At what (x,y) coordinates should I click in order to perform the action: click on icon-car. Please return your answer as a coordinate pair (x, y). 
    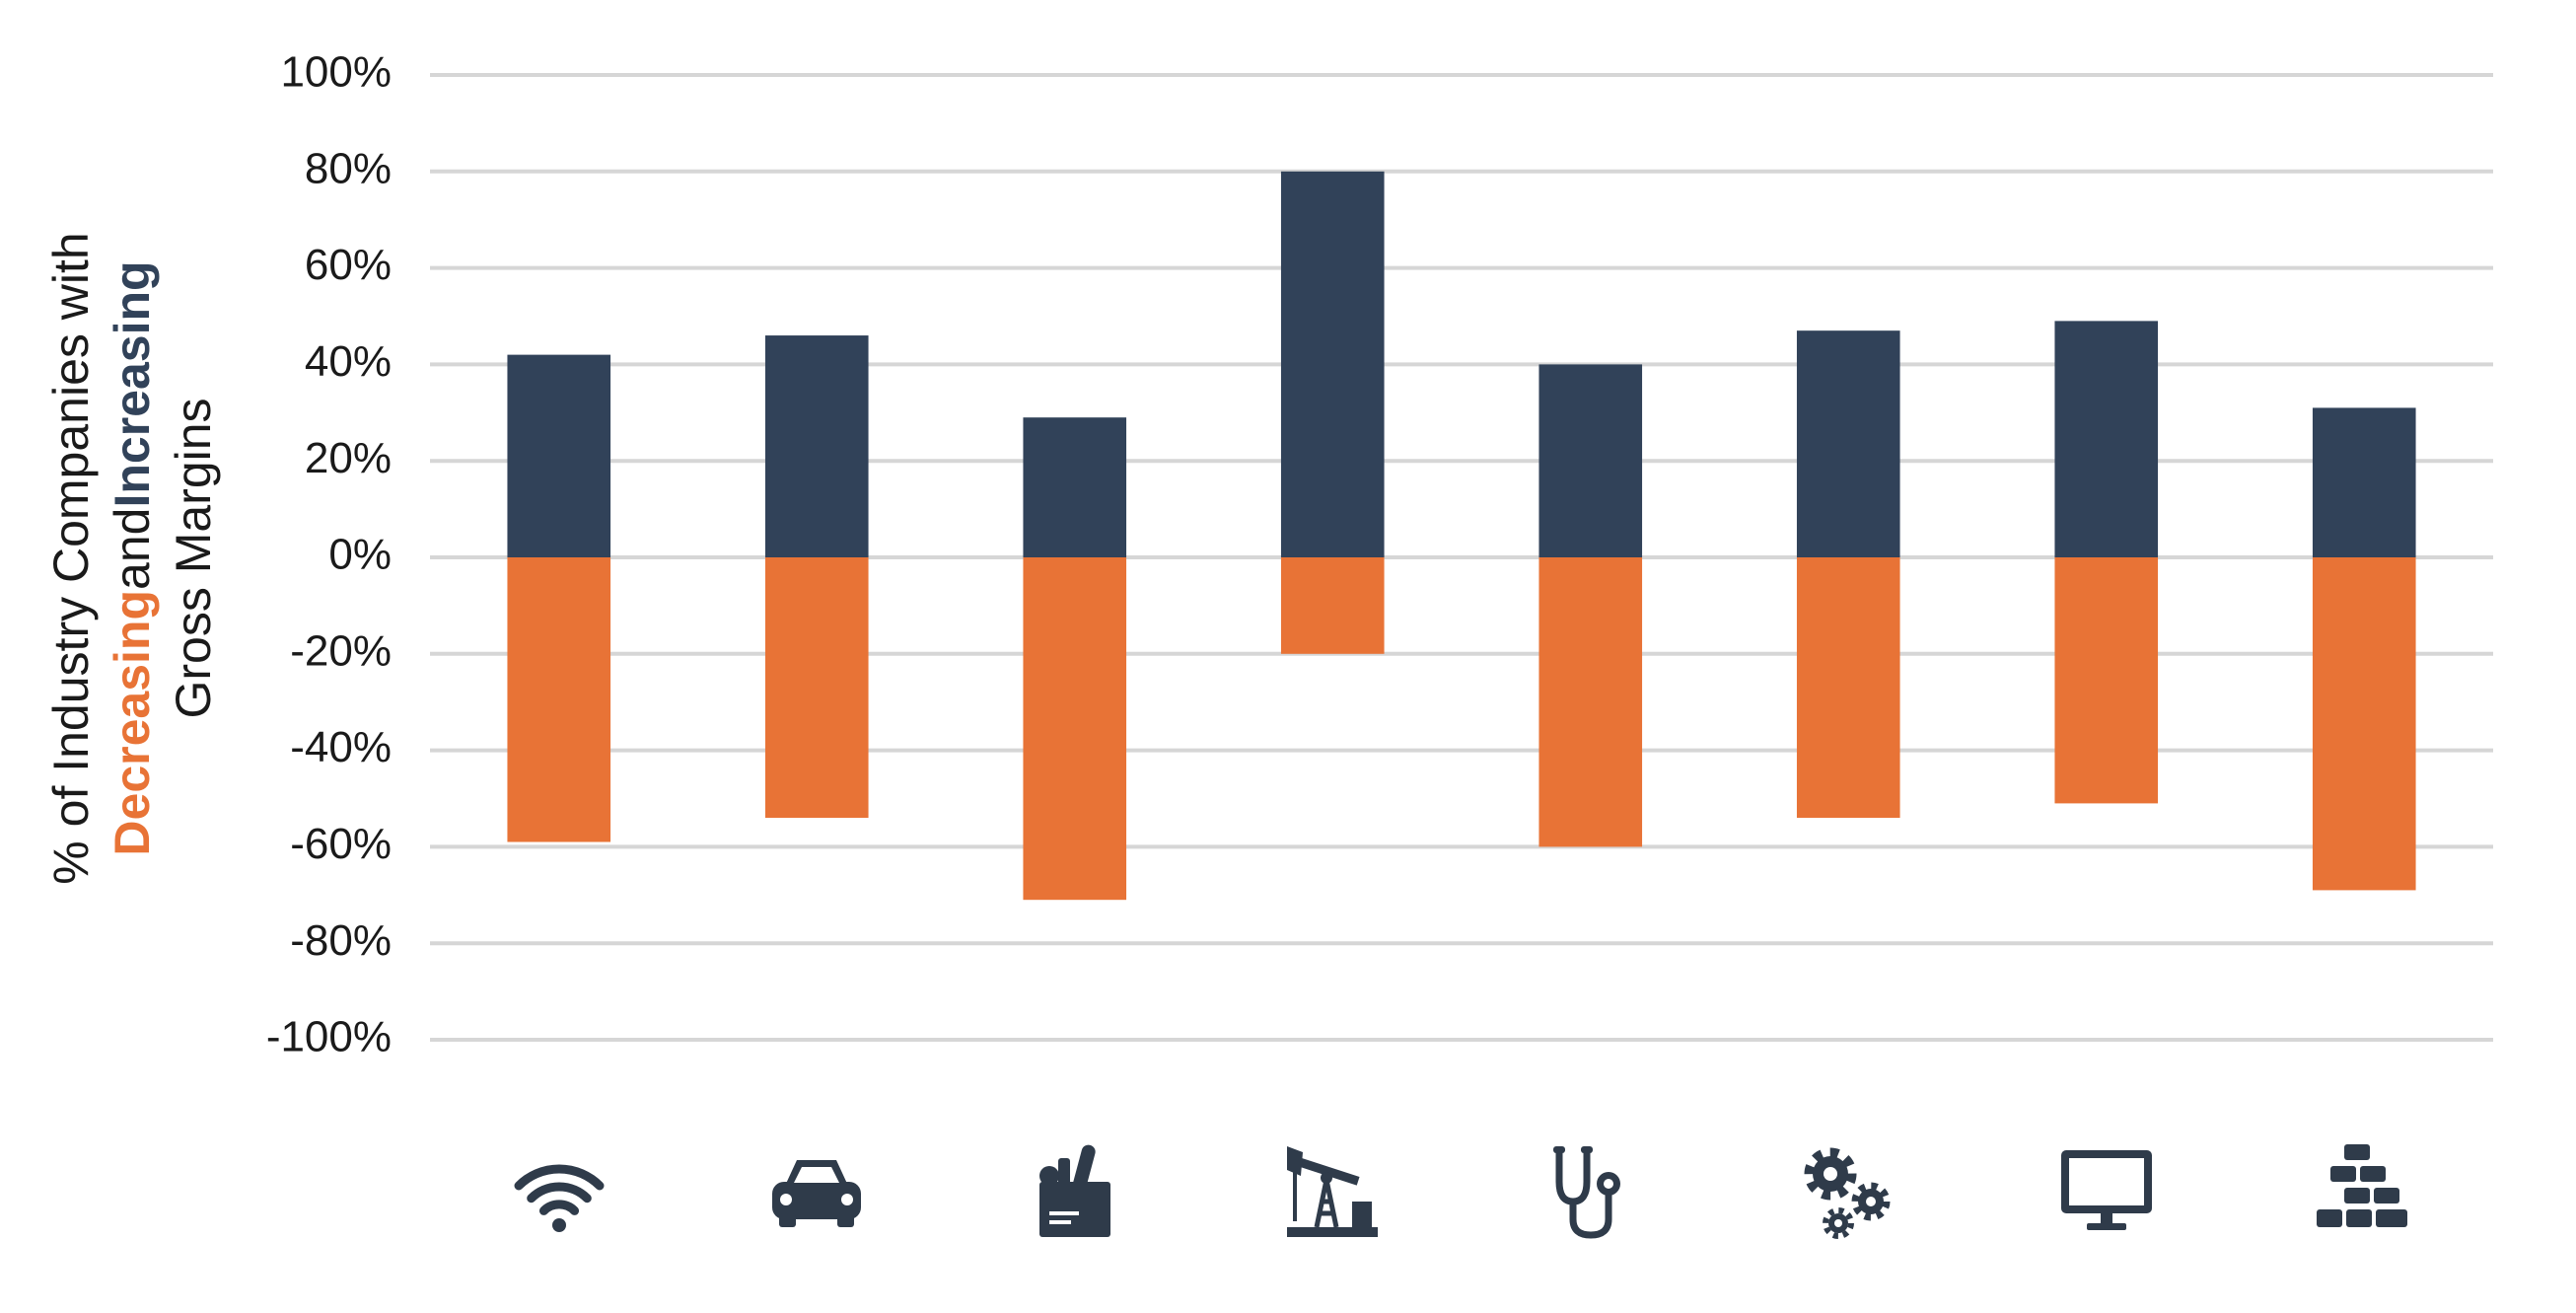
    Looking at the image, I should click on (817, 1193).